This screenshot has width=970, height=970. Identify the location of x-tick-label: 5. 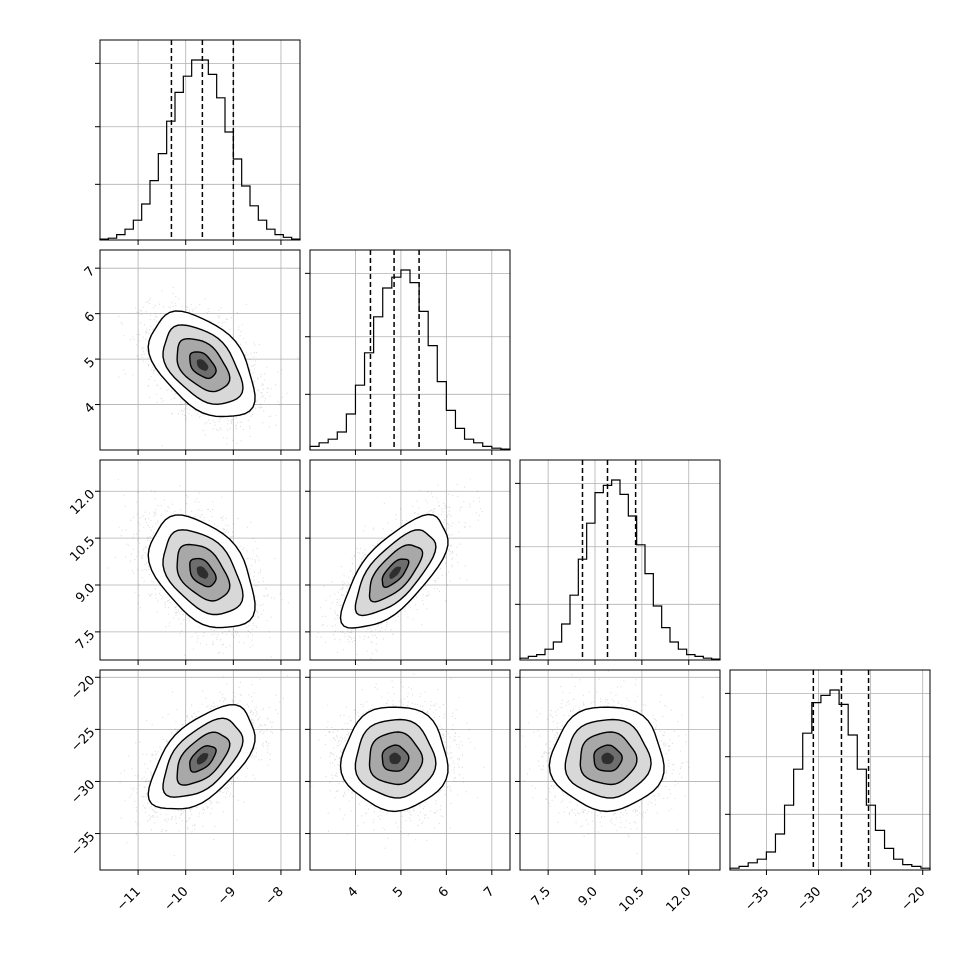
(398, 892).